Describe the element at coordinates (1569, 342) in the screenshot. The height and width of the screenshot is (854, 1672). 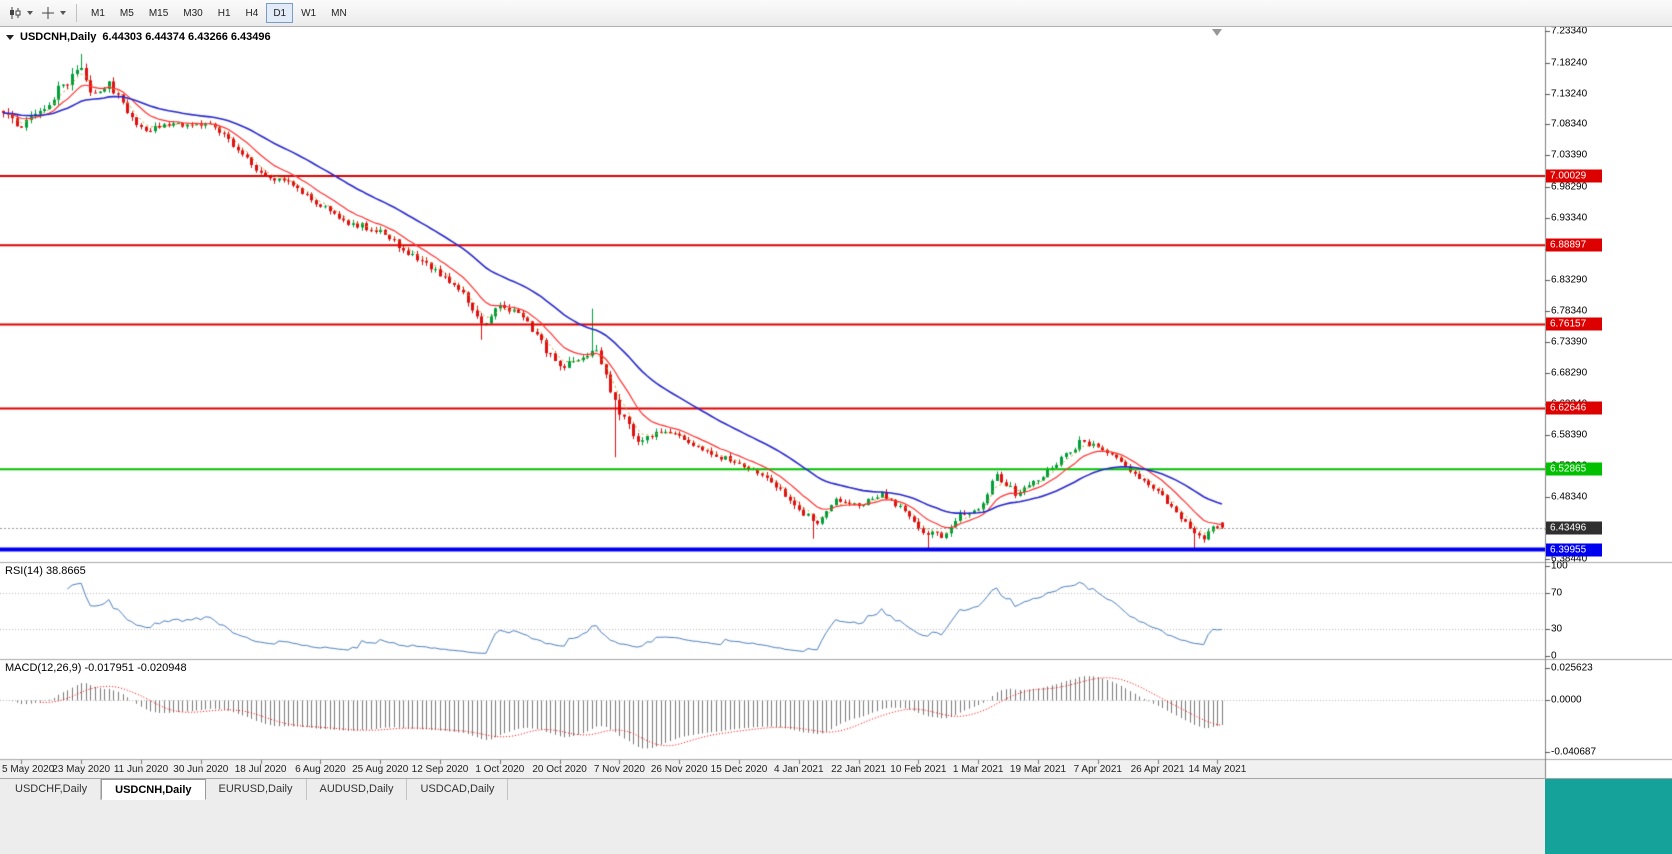
I see `price-tick-label: 6.73390` at that location.